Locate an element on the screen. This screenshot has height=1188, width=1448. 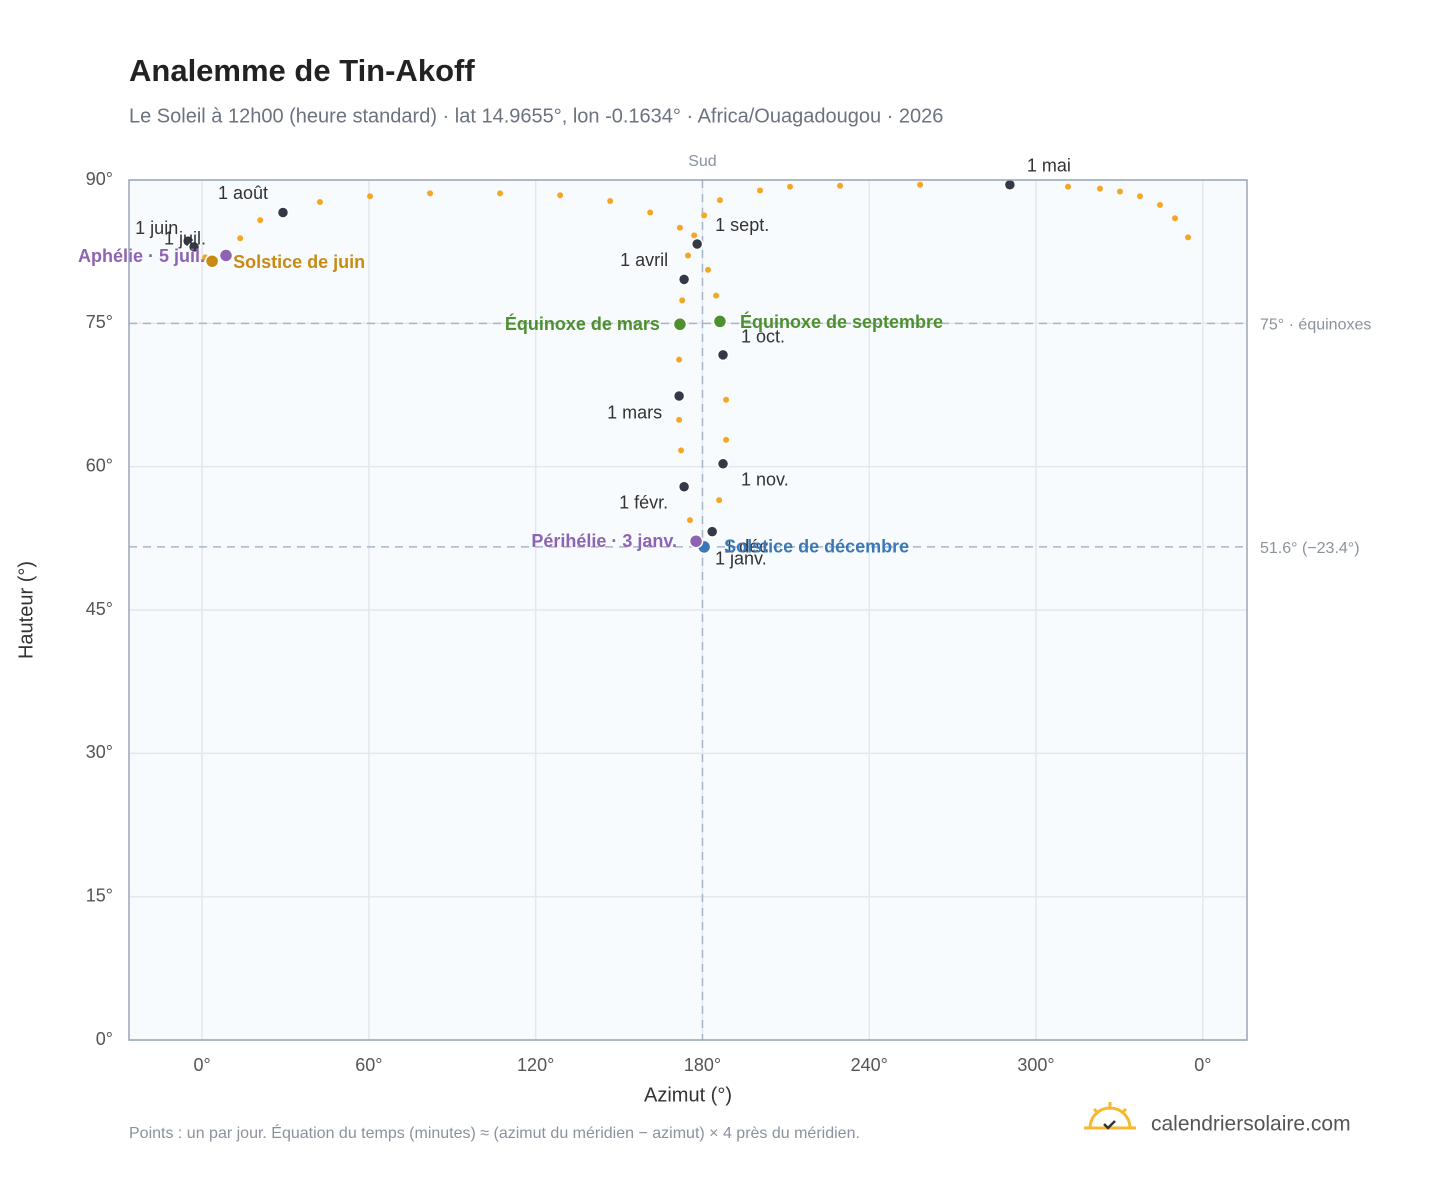
event-label: Équinoxe de mars is located at coordinates (582, 323).